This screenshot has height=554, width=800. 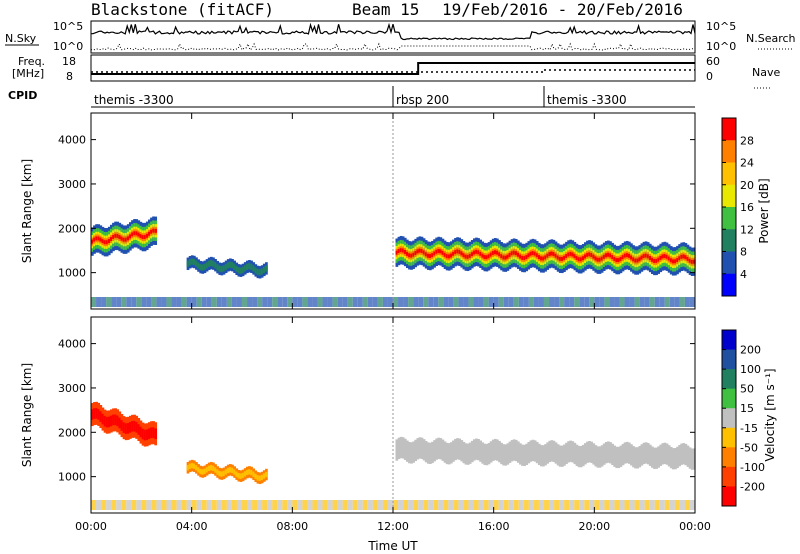 I want to click on y-tick-label: 4000, so click(x=72, y=140).